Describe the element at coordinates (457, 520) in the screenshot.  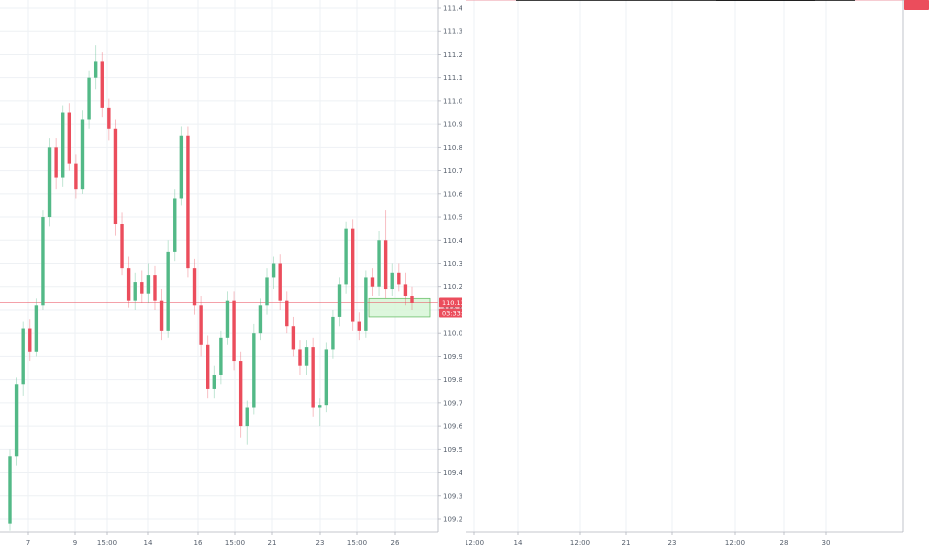
I see `price-axis-label: 109.200` at that location.